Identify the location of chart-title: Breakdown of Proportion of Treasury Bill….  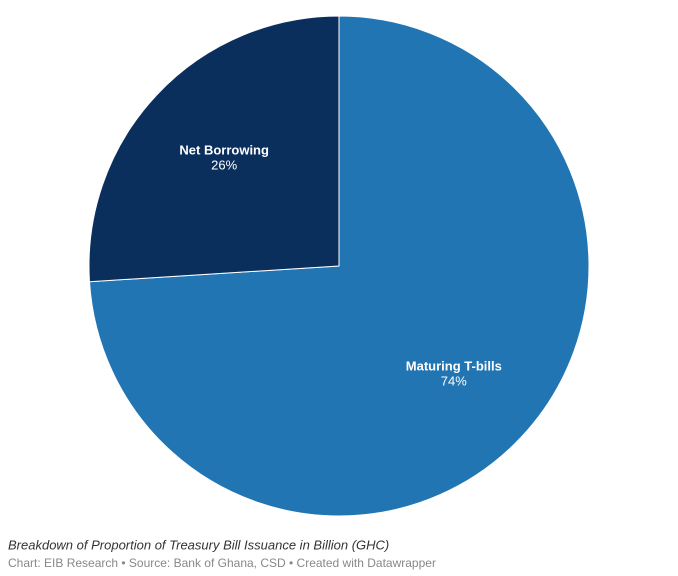
(198, 544).